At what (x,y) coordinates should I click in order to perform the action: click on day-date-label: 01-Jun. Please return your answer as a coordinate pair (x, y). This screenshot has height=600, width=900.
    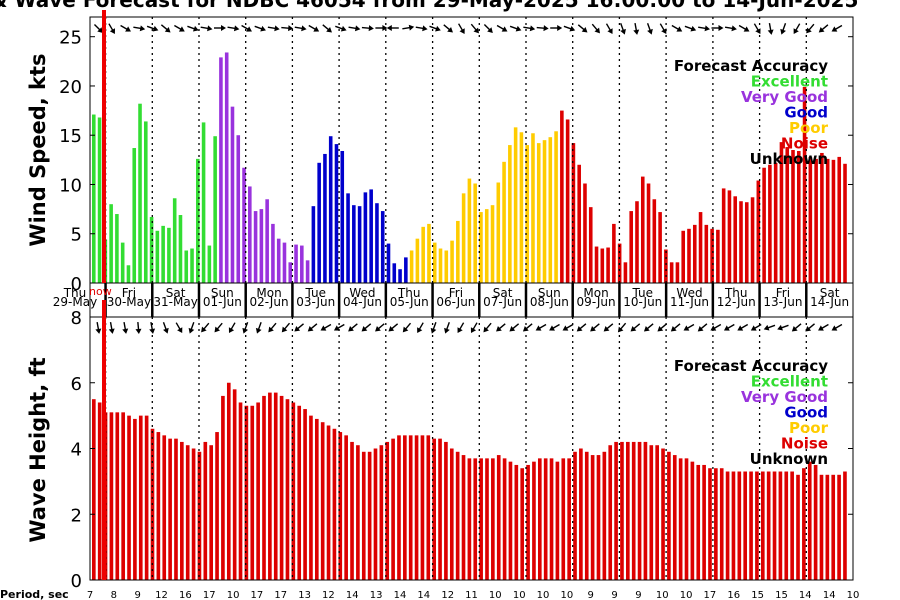
    Looking at the image, I should click on (222, 302).